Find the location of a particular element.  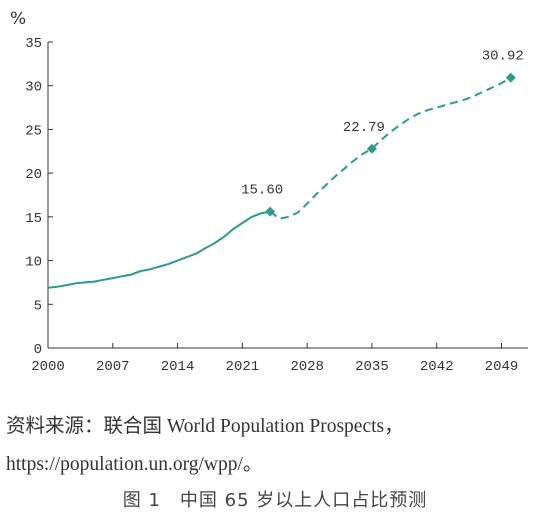

x-tick-label: 2028 is located at coordinates (307, 367).